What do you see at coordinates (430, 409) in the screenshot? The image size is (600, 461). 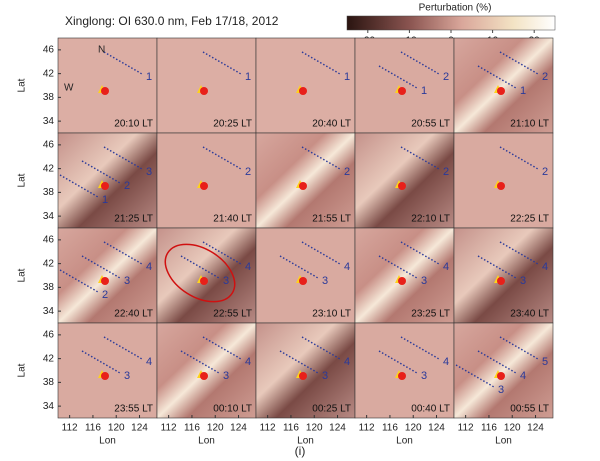 I see `panel-time: 00:40 LT` at bounding box center [430, 409].